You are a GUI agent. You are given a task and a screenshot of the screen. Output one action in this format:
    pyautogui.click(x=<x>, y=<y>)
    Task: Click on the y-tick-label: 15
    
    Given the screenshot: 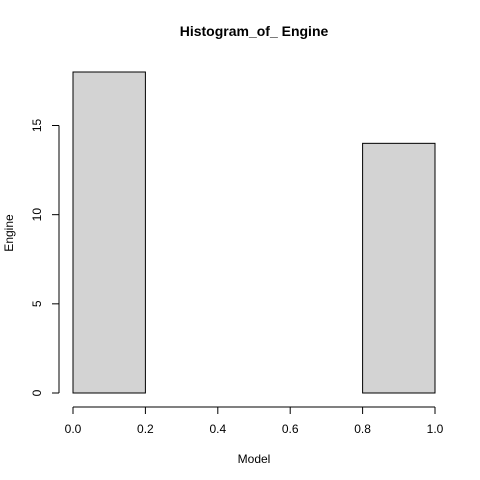 What is the action you would take?
    pyautogui.click(x=37, y=126)
    